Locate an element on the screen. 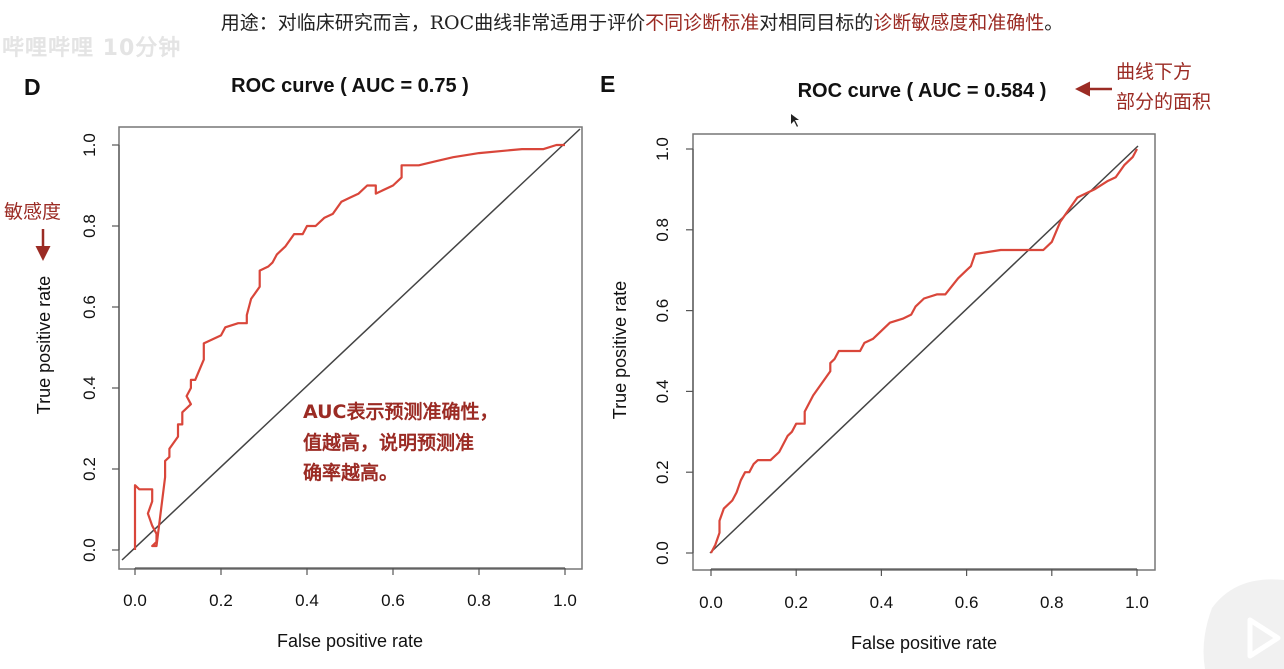  auc-note-line-1: AUC表示预测准确性， is located at coordinates (401, 411).